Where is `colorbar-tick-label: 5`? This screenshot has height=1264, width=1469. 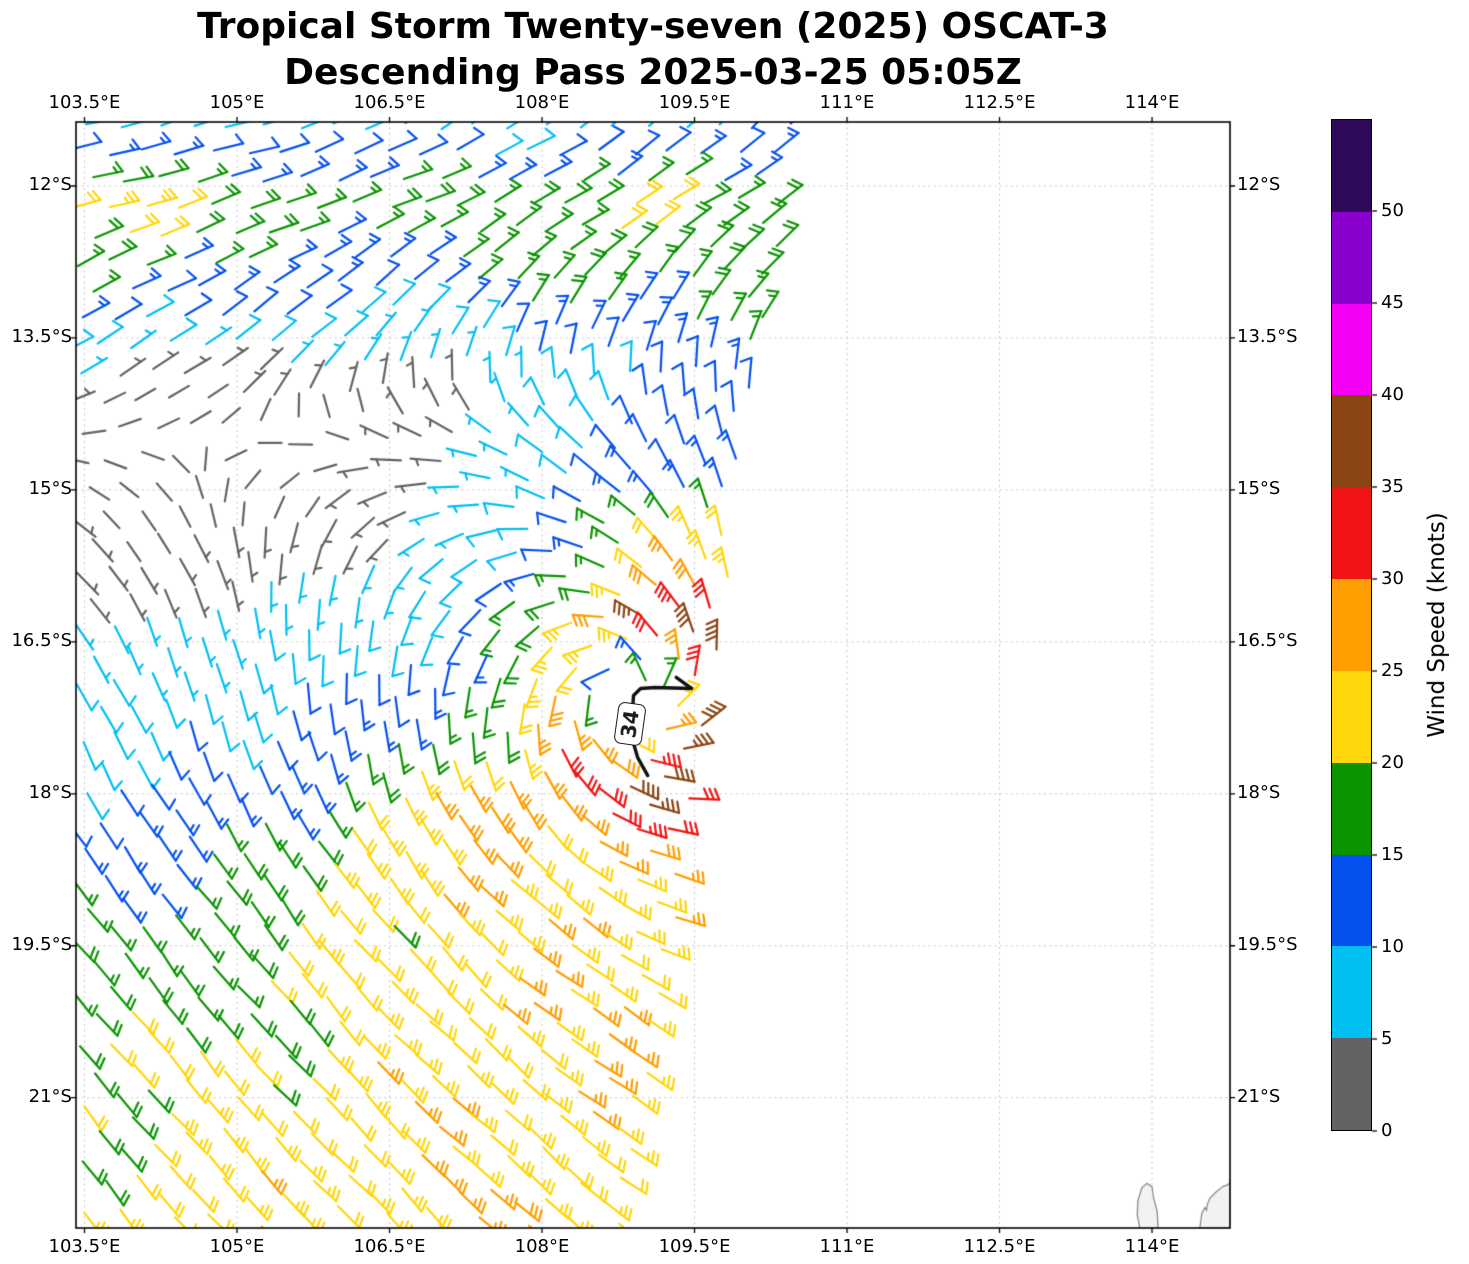 colorbar-tick-label: 5 is located at coordinates (1387, 1038).